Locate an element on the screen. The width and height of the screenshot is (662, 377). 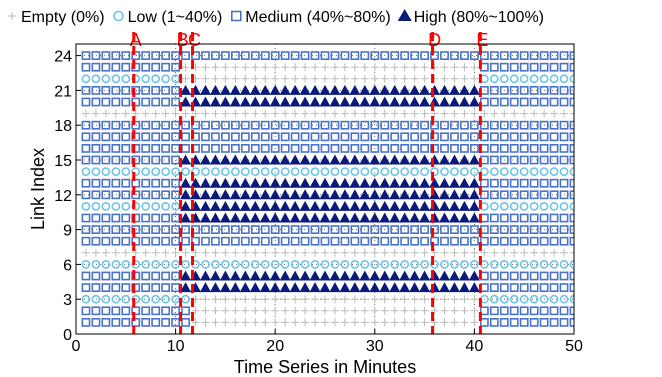
x-tick-label: 30 is located at coordinates (375, 346).